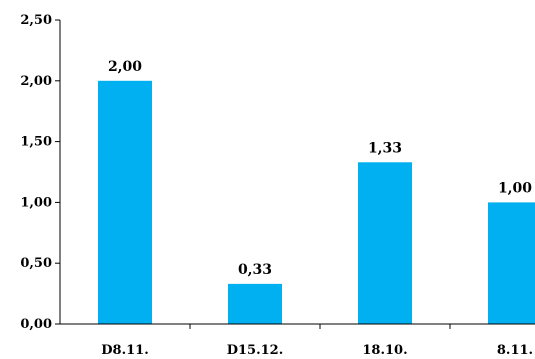  Describe the element at coordinates (36, 81) in the screenshot. I see `y-tick-label: 2,00` at that location.